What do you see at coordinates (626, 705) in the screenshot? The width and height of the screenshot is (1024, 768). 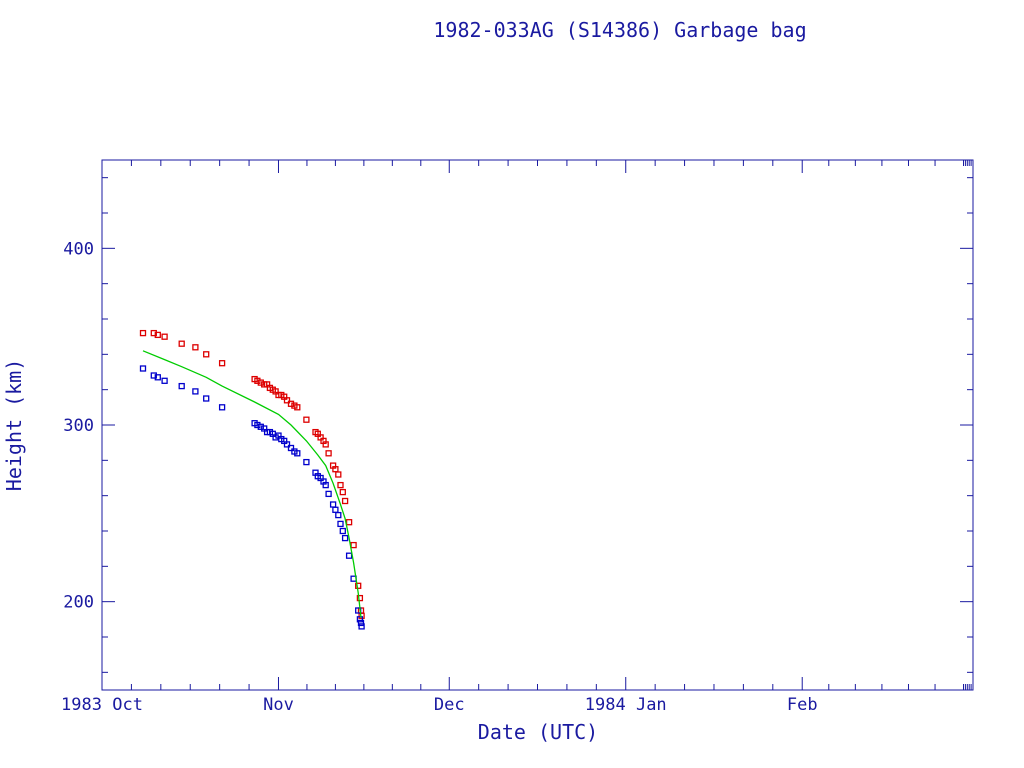 I see `x-tick-label: 1984 Jan` at bounding box center [626, 705].